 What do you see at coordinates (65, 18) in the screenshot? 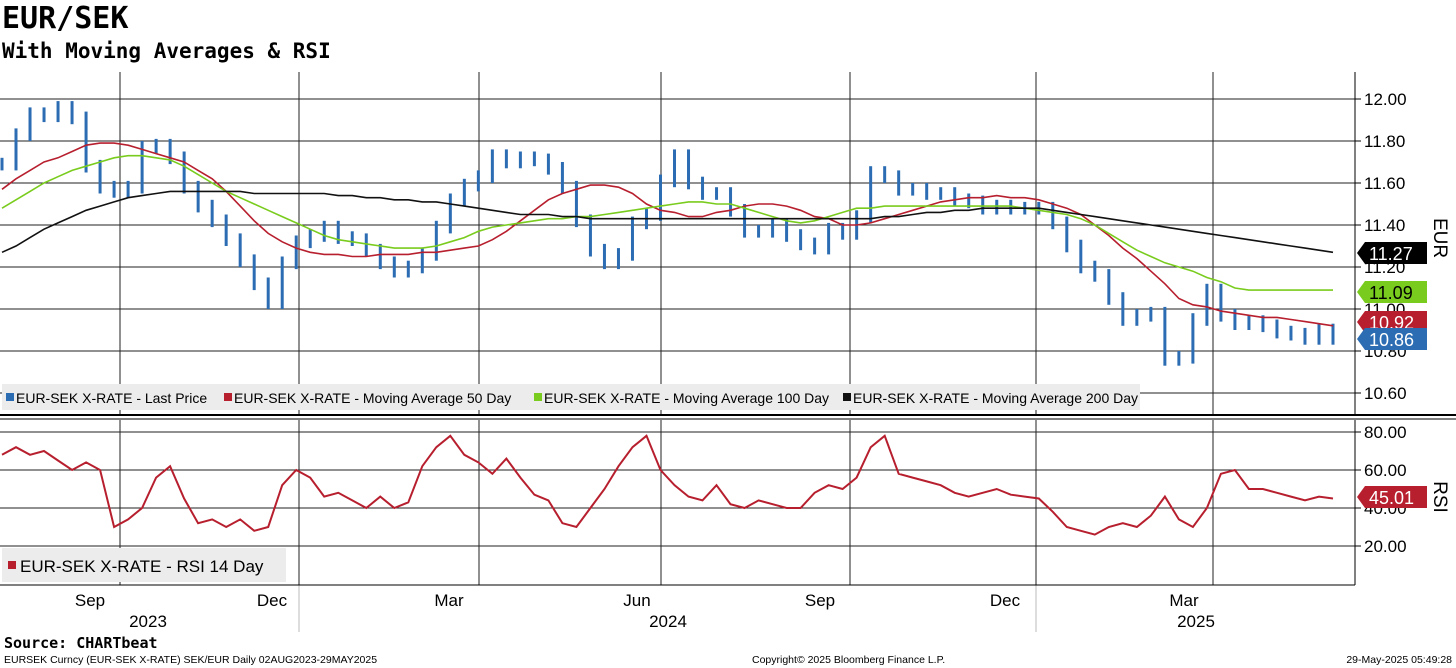
I see `chart-title: EUR/SEK` at bounding box center [65, 18].